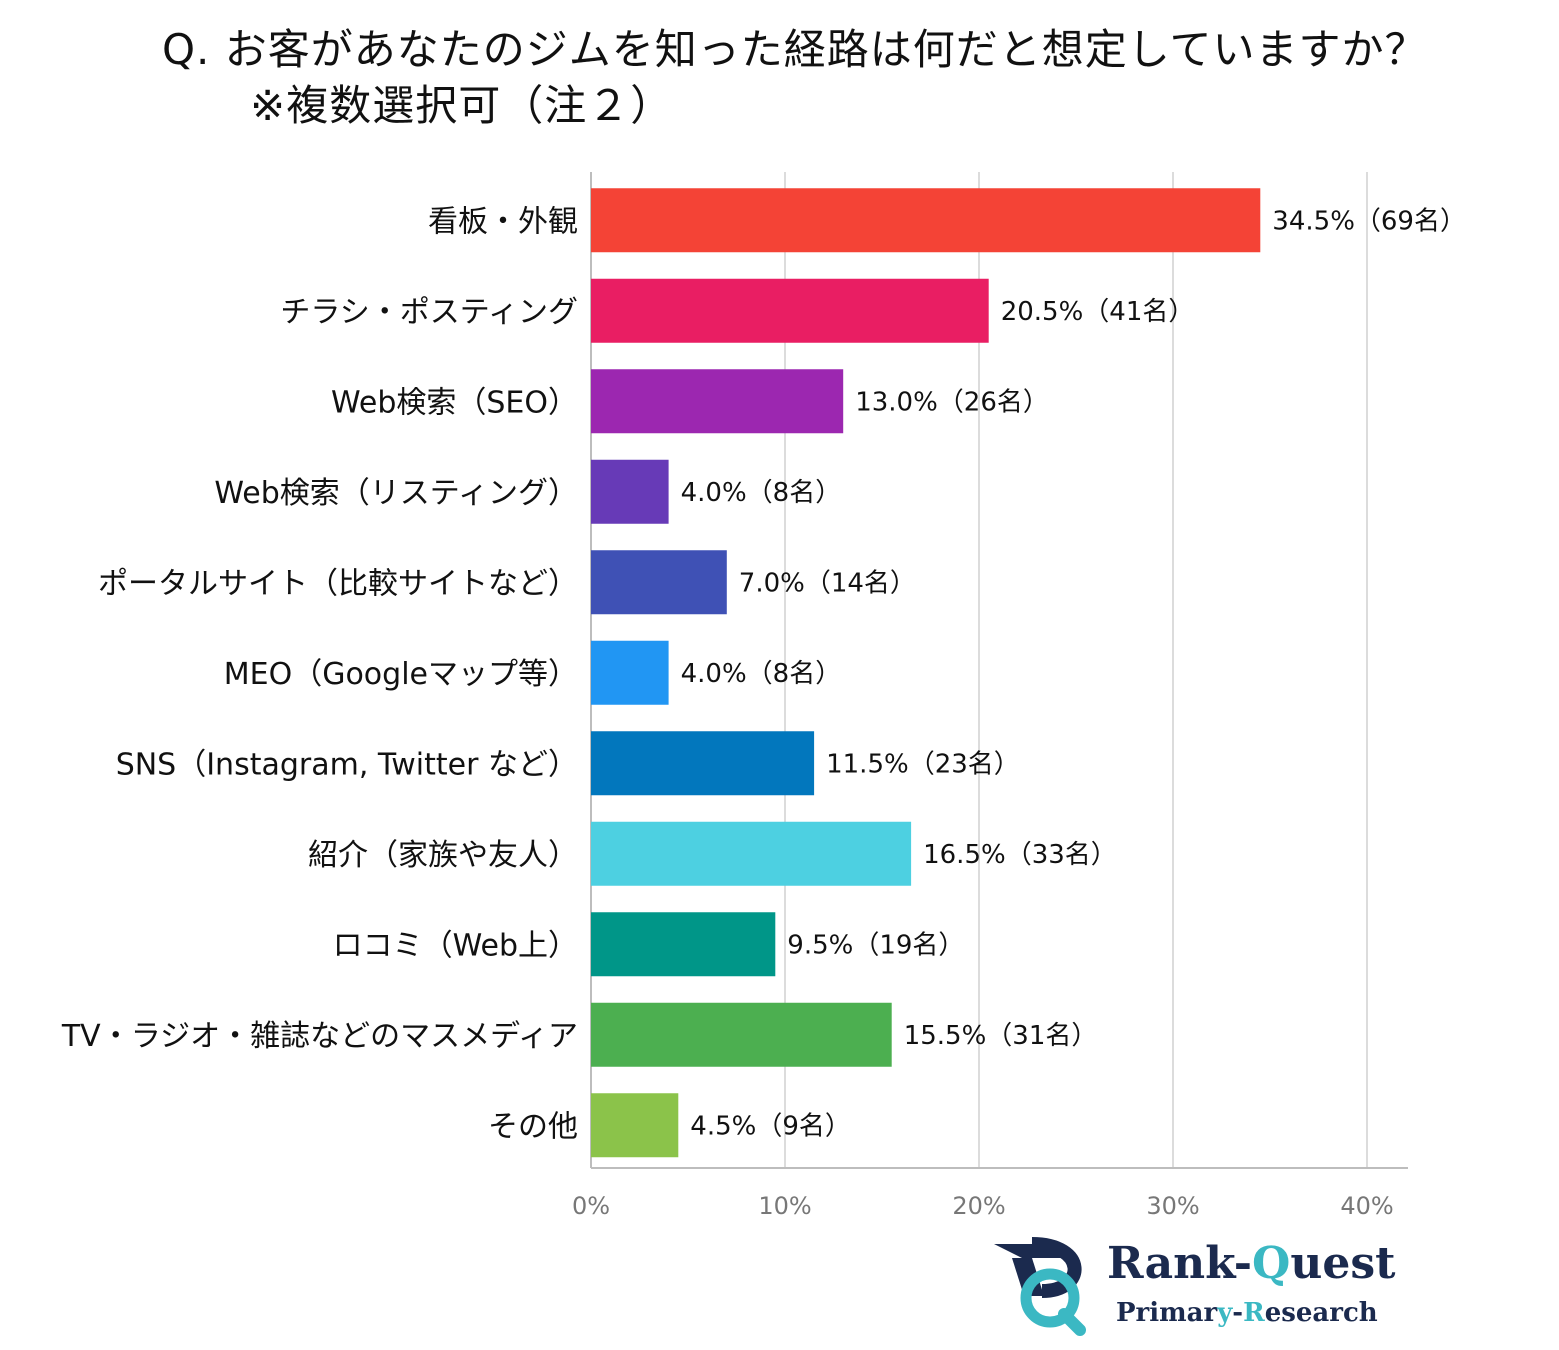 Image resolution: width=1559 pixels, height=1350 pixels. What do you see at coordinates (923, 764) in the screenshot?
I see `data-label: 11.5%（23名）` at bounding box center [923, 764].